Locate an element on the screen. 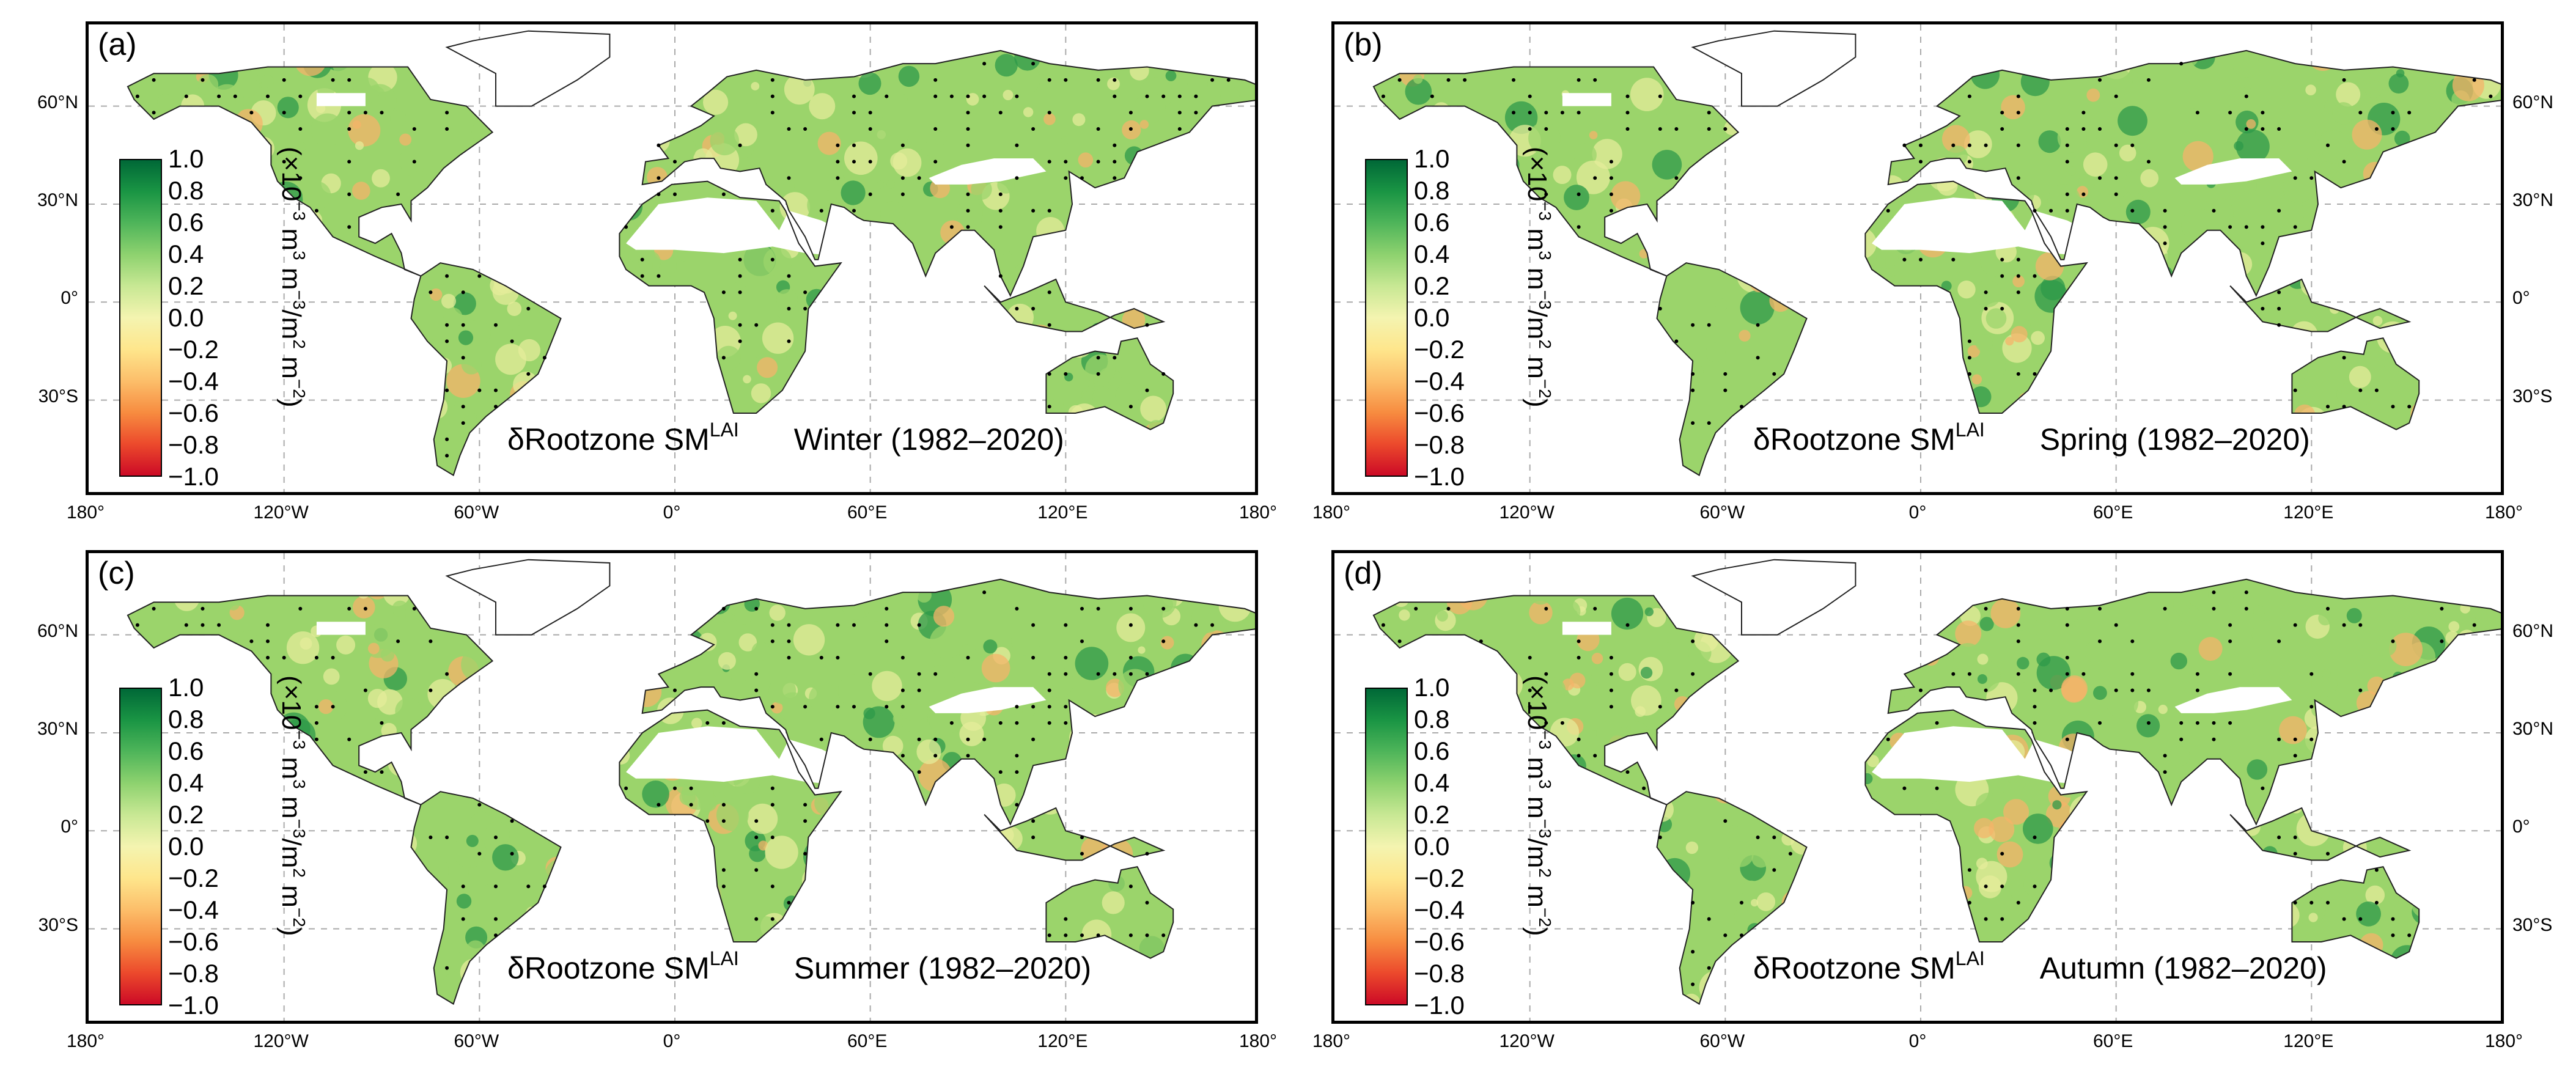 Image resolution: width=2576 pixels, height=1069 pixels. land-northAmerica is located at coordinates (310, 700).